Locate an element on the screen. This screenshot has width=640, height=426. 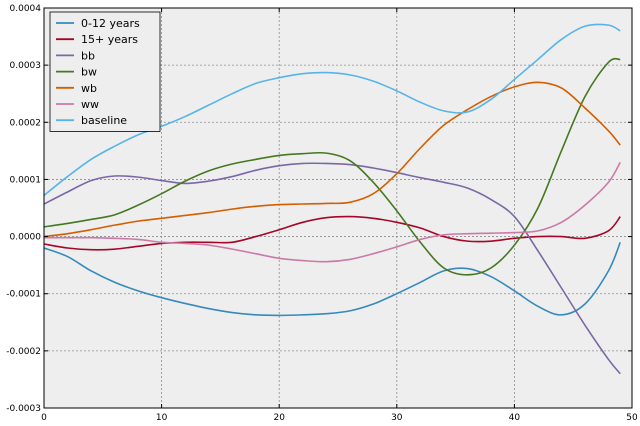
legend-label-15-years: 15+ years is located at coordinates (109, 39).